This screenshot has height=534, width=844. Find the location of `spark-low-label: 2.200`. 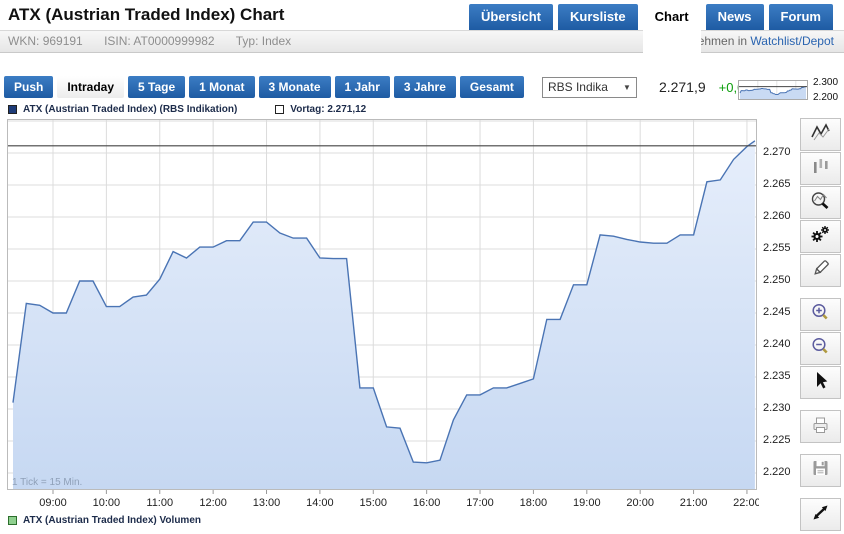

spark-low-label: 2.200 is located at coordinates (826, 97).